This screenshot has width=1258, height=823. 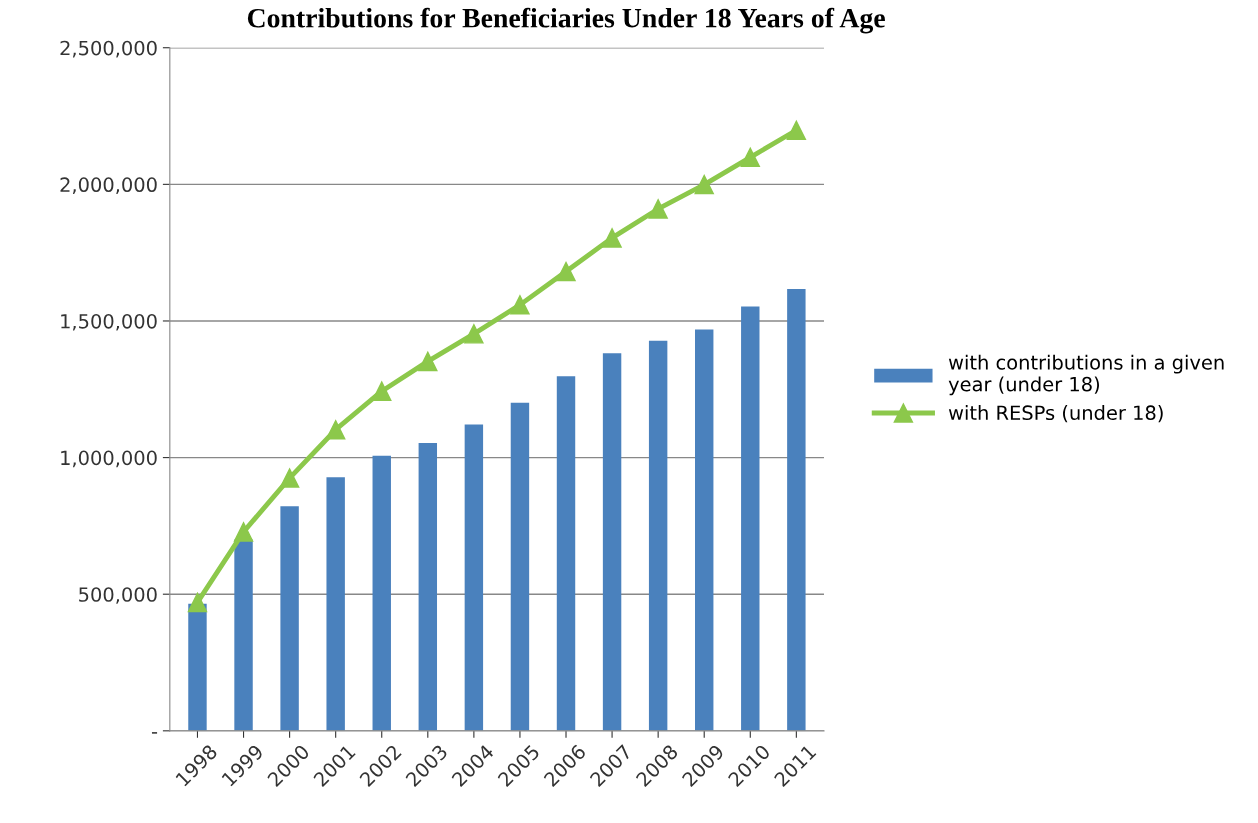 I want to click on legend-label: with contributions in a given year (under 18), so click(x=1086, y=375).